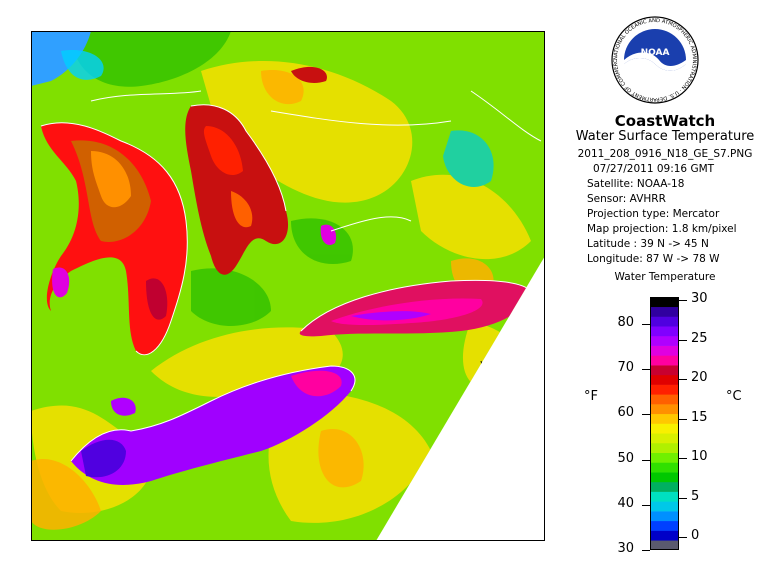 The height and width of the screenshot is (572, 782). I want to click on f-tick-label: 50, so click(625, 458).